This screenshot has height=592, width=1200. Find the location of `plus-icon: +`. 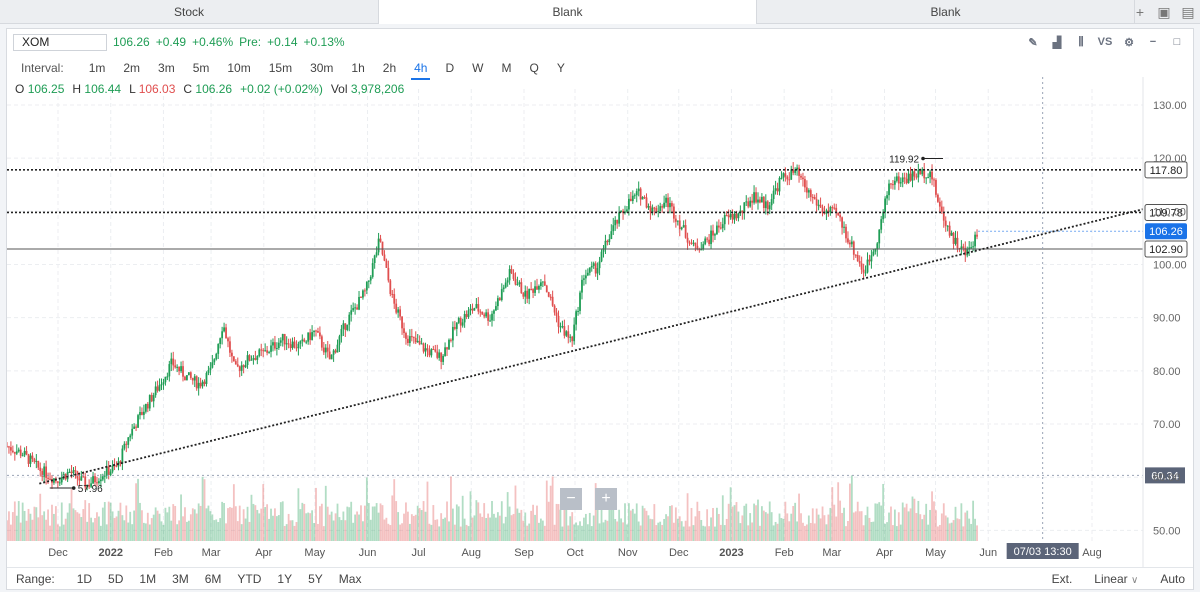

plus-icon: + is located at coordinates (1140, 12).